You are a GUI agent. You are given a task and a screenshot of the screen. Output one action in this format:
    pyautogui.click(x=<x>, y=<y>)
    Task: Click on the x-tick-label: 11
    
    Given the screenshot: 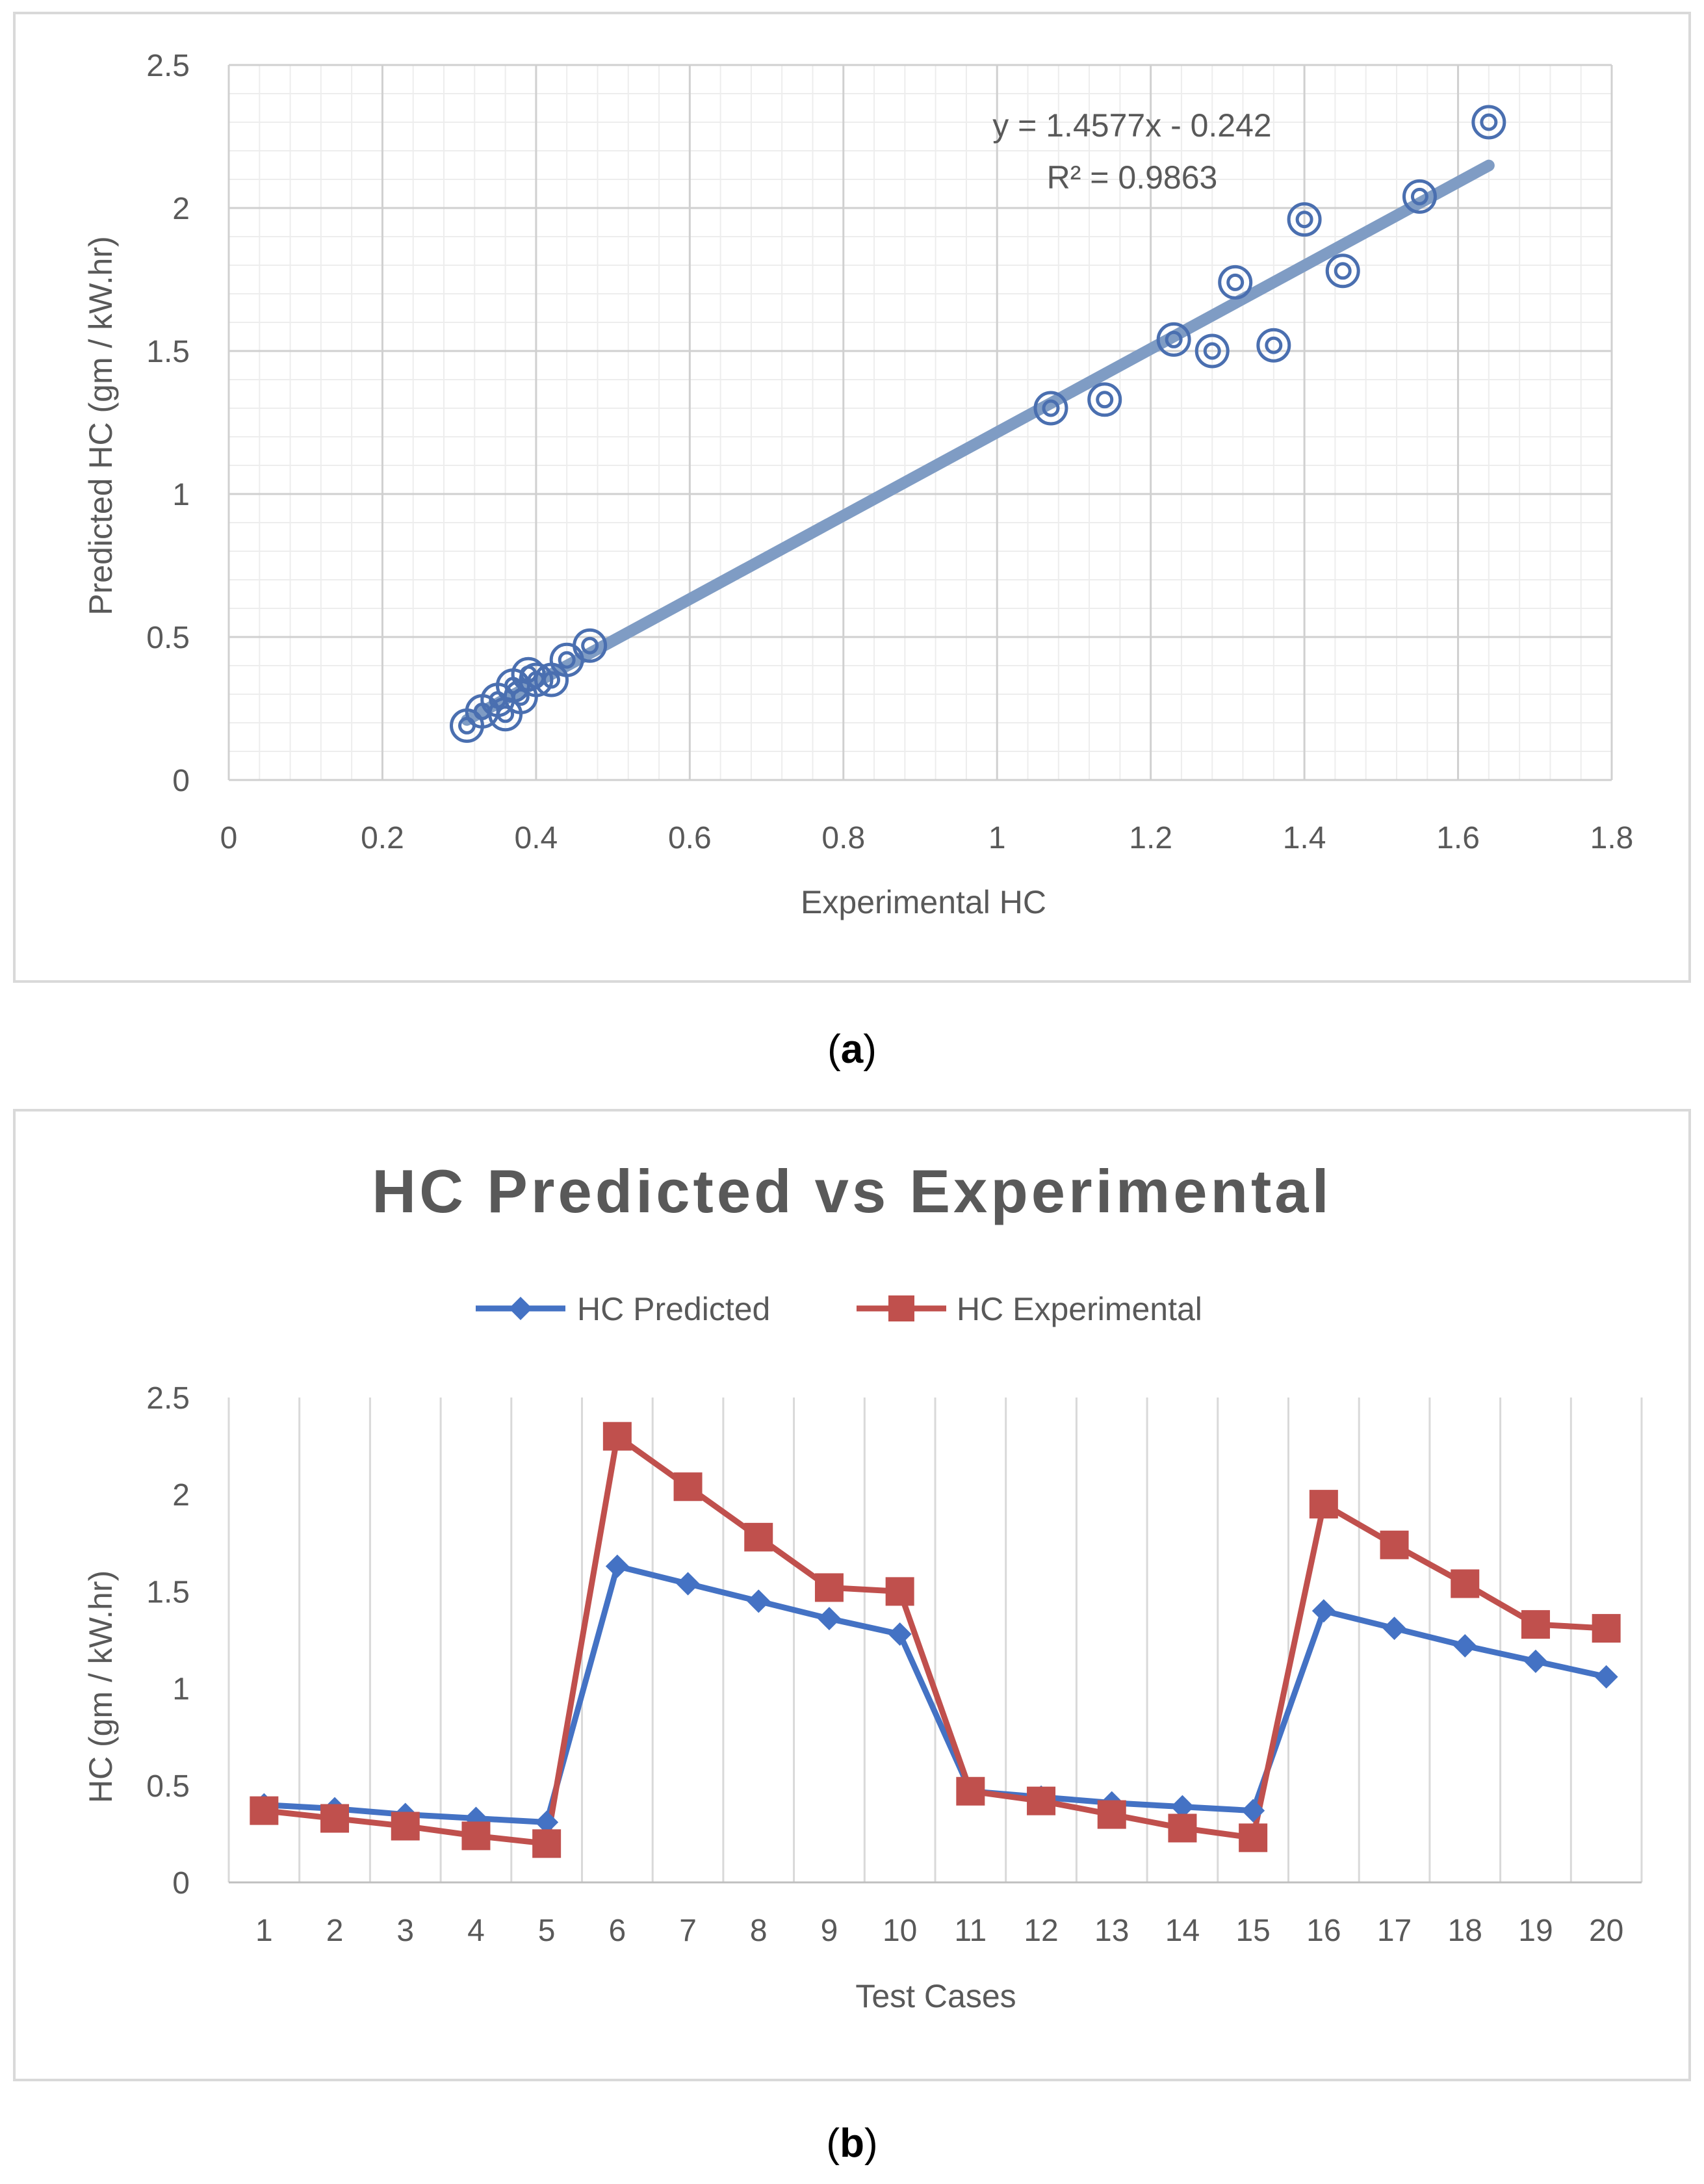 What is the action you would take?
    pyautogui.click(x=971, y=1931)
    